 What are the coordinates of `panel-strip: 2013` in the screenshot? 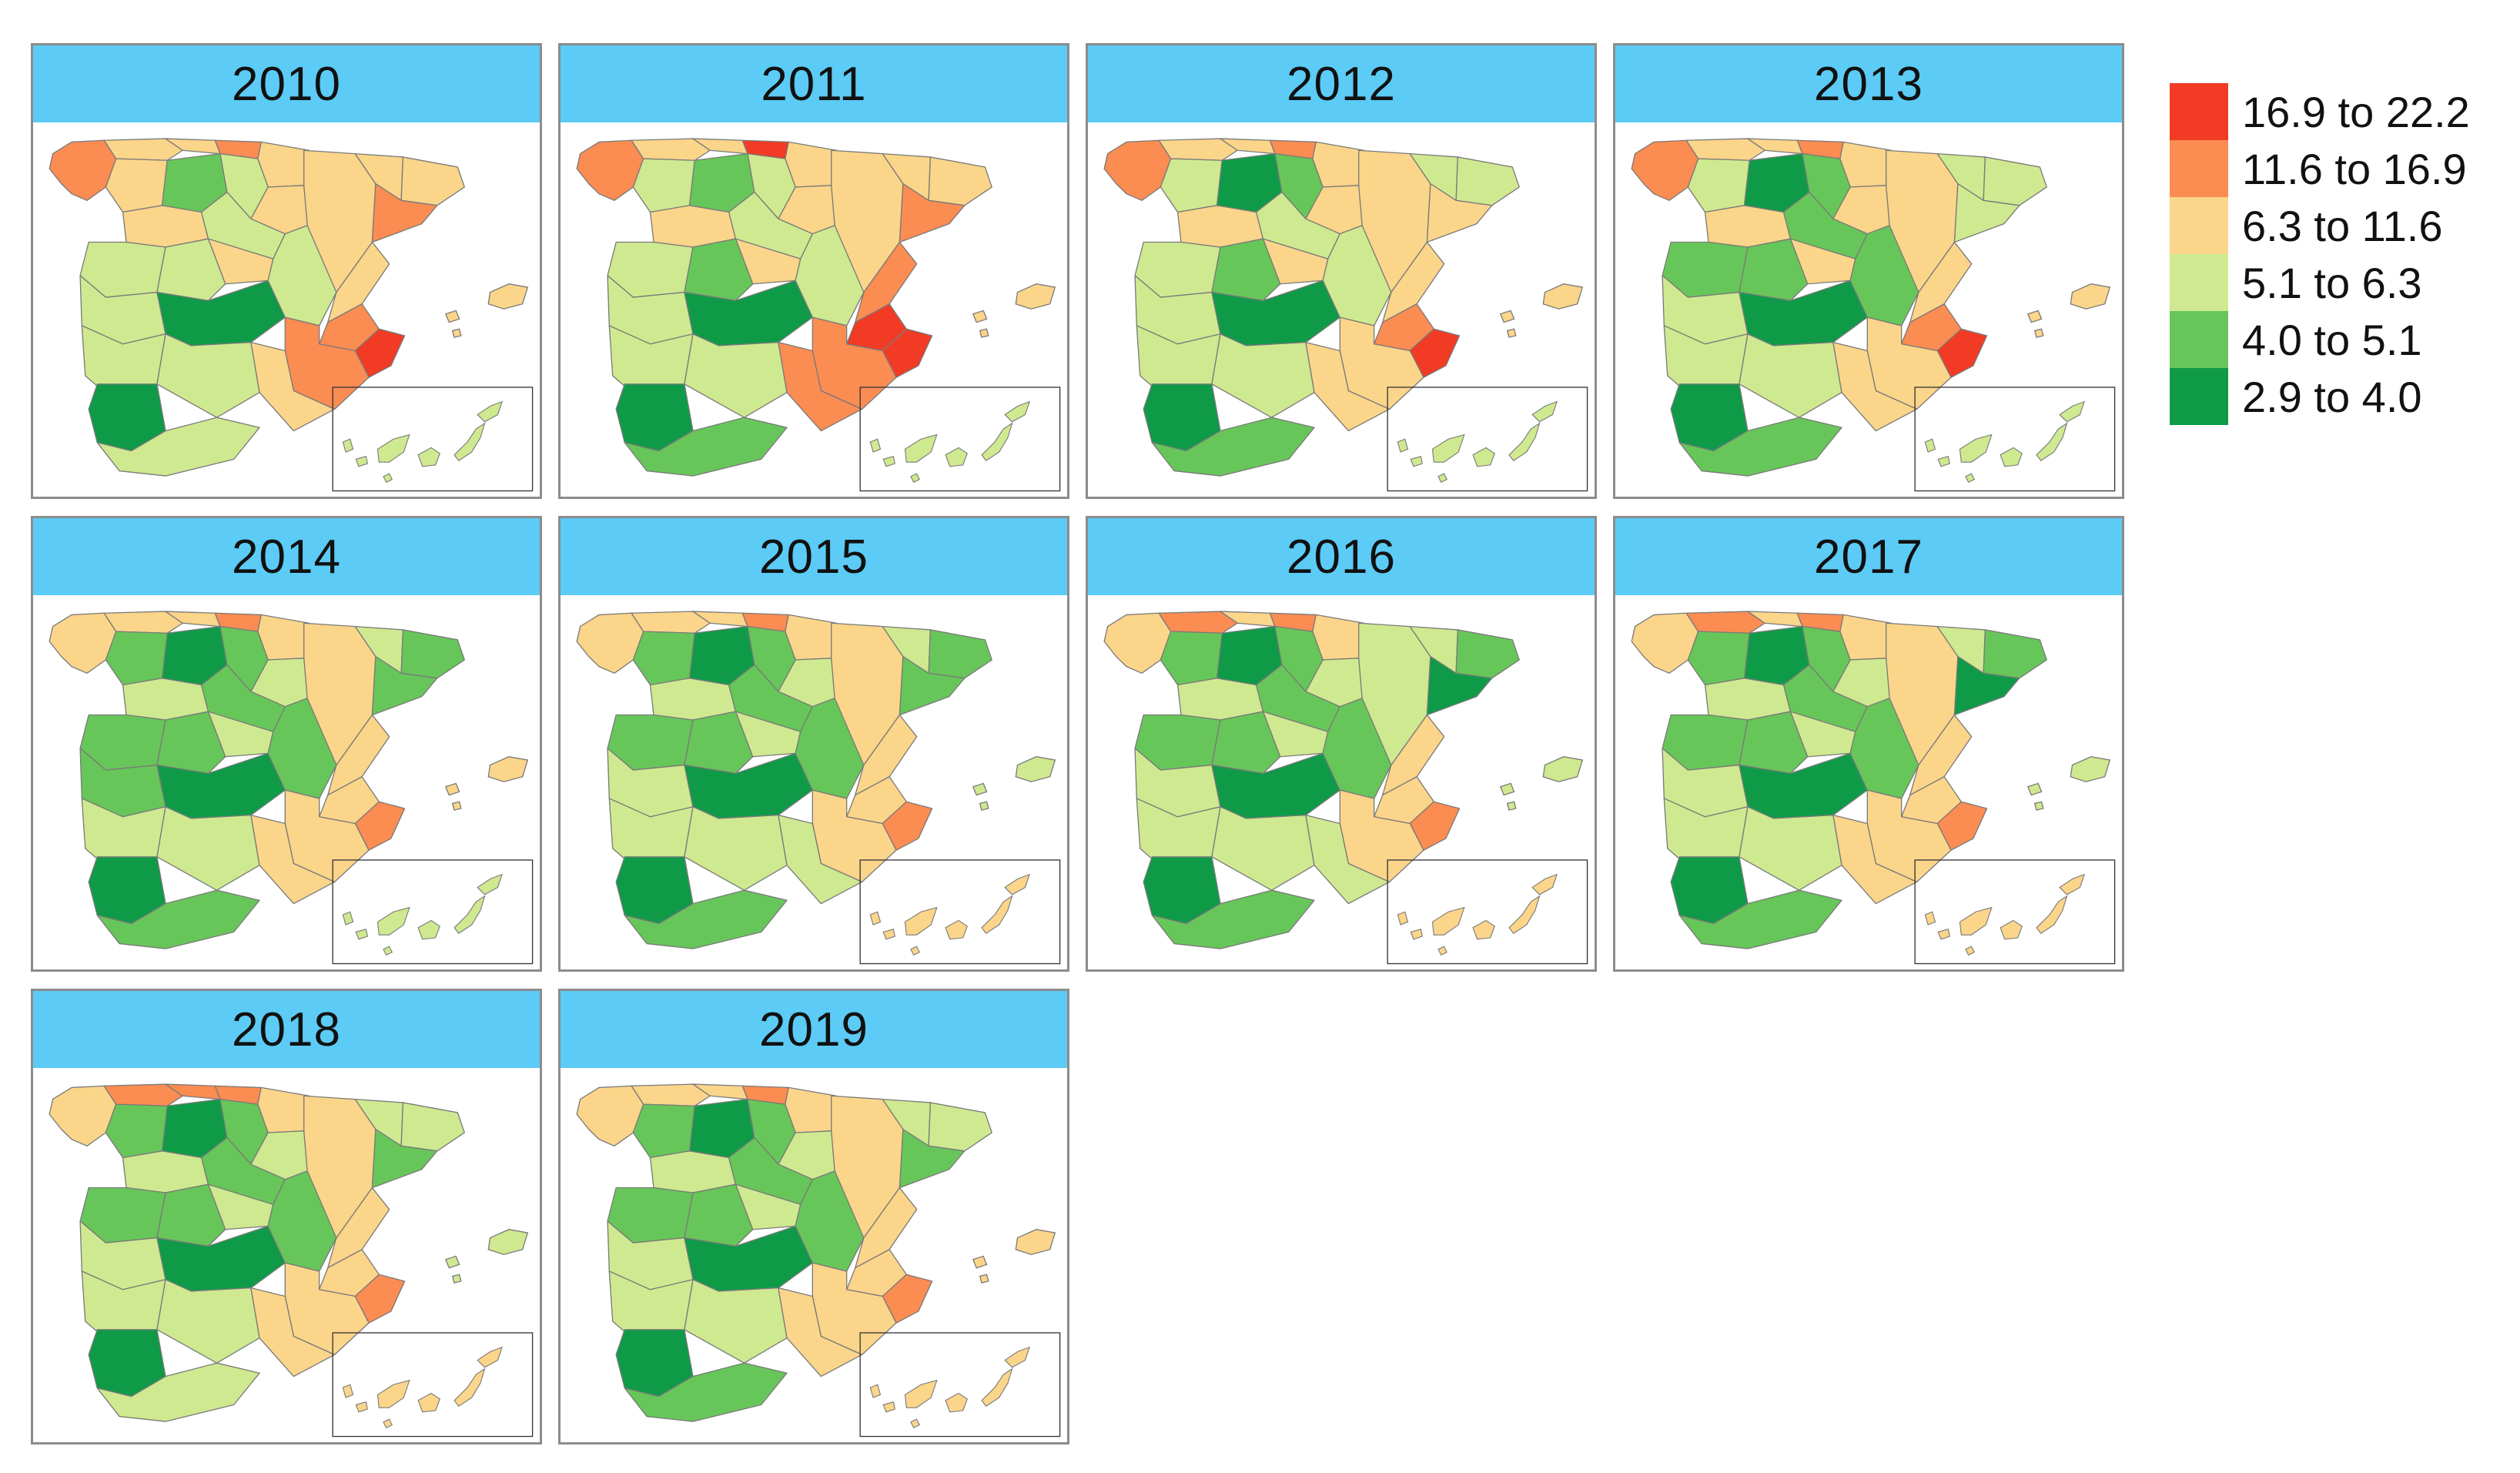 It's located at (1868, 83).